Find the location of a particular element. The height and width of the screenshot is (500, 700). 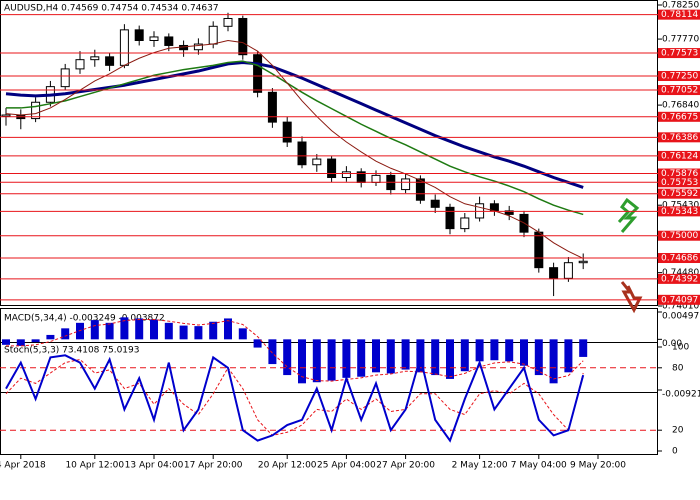

level-label: 0.74686 is located at coordinates (679, 259).